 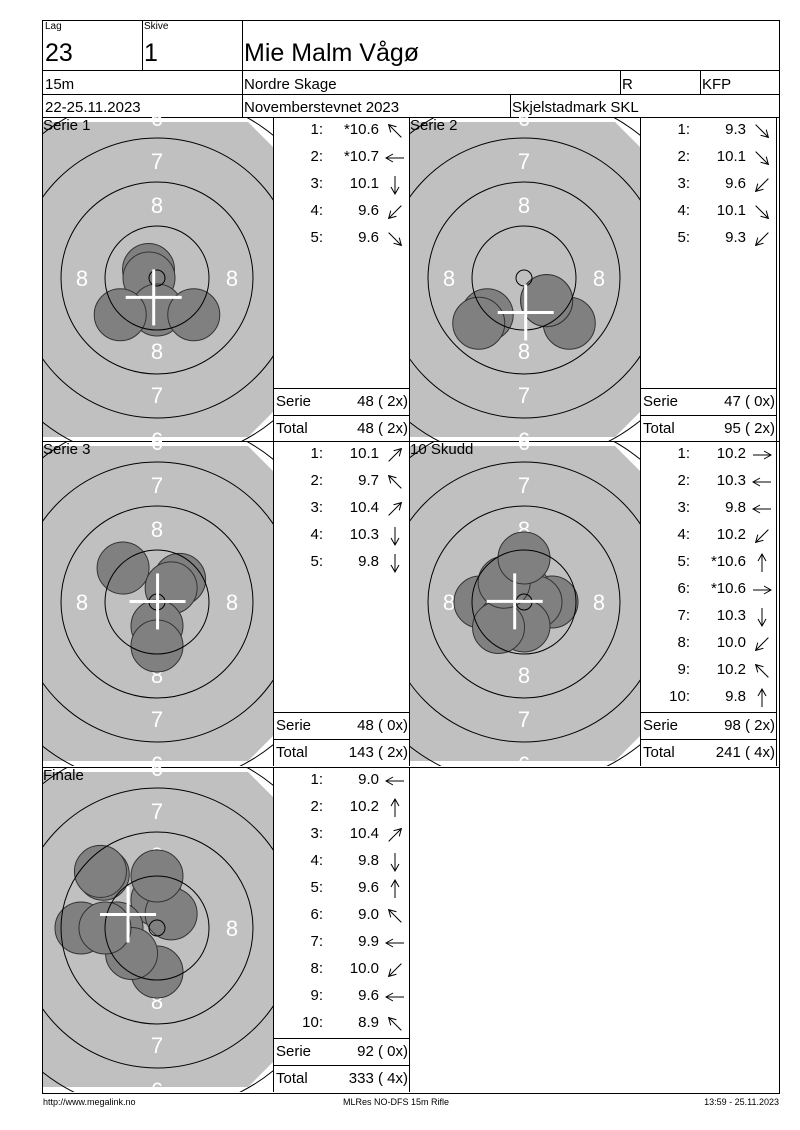 I want to click on skive-cell: Skive 1, so click(x=192, y=45).